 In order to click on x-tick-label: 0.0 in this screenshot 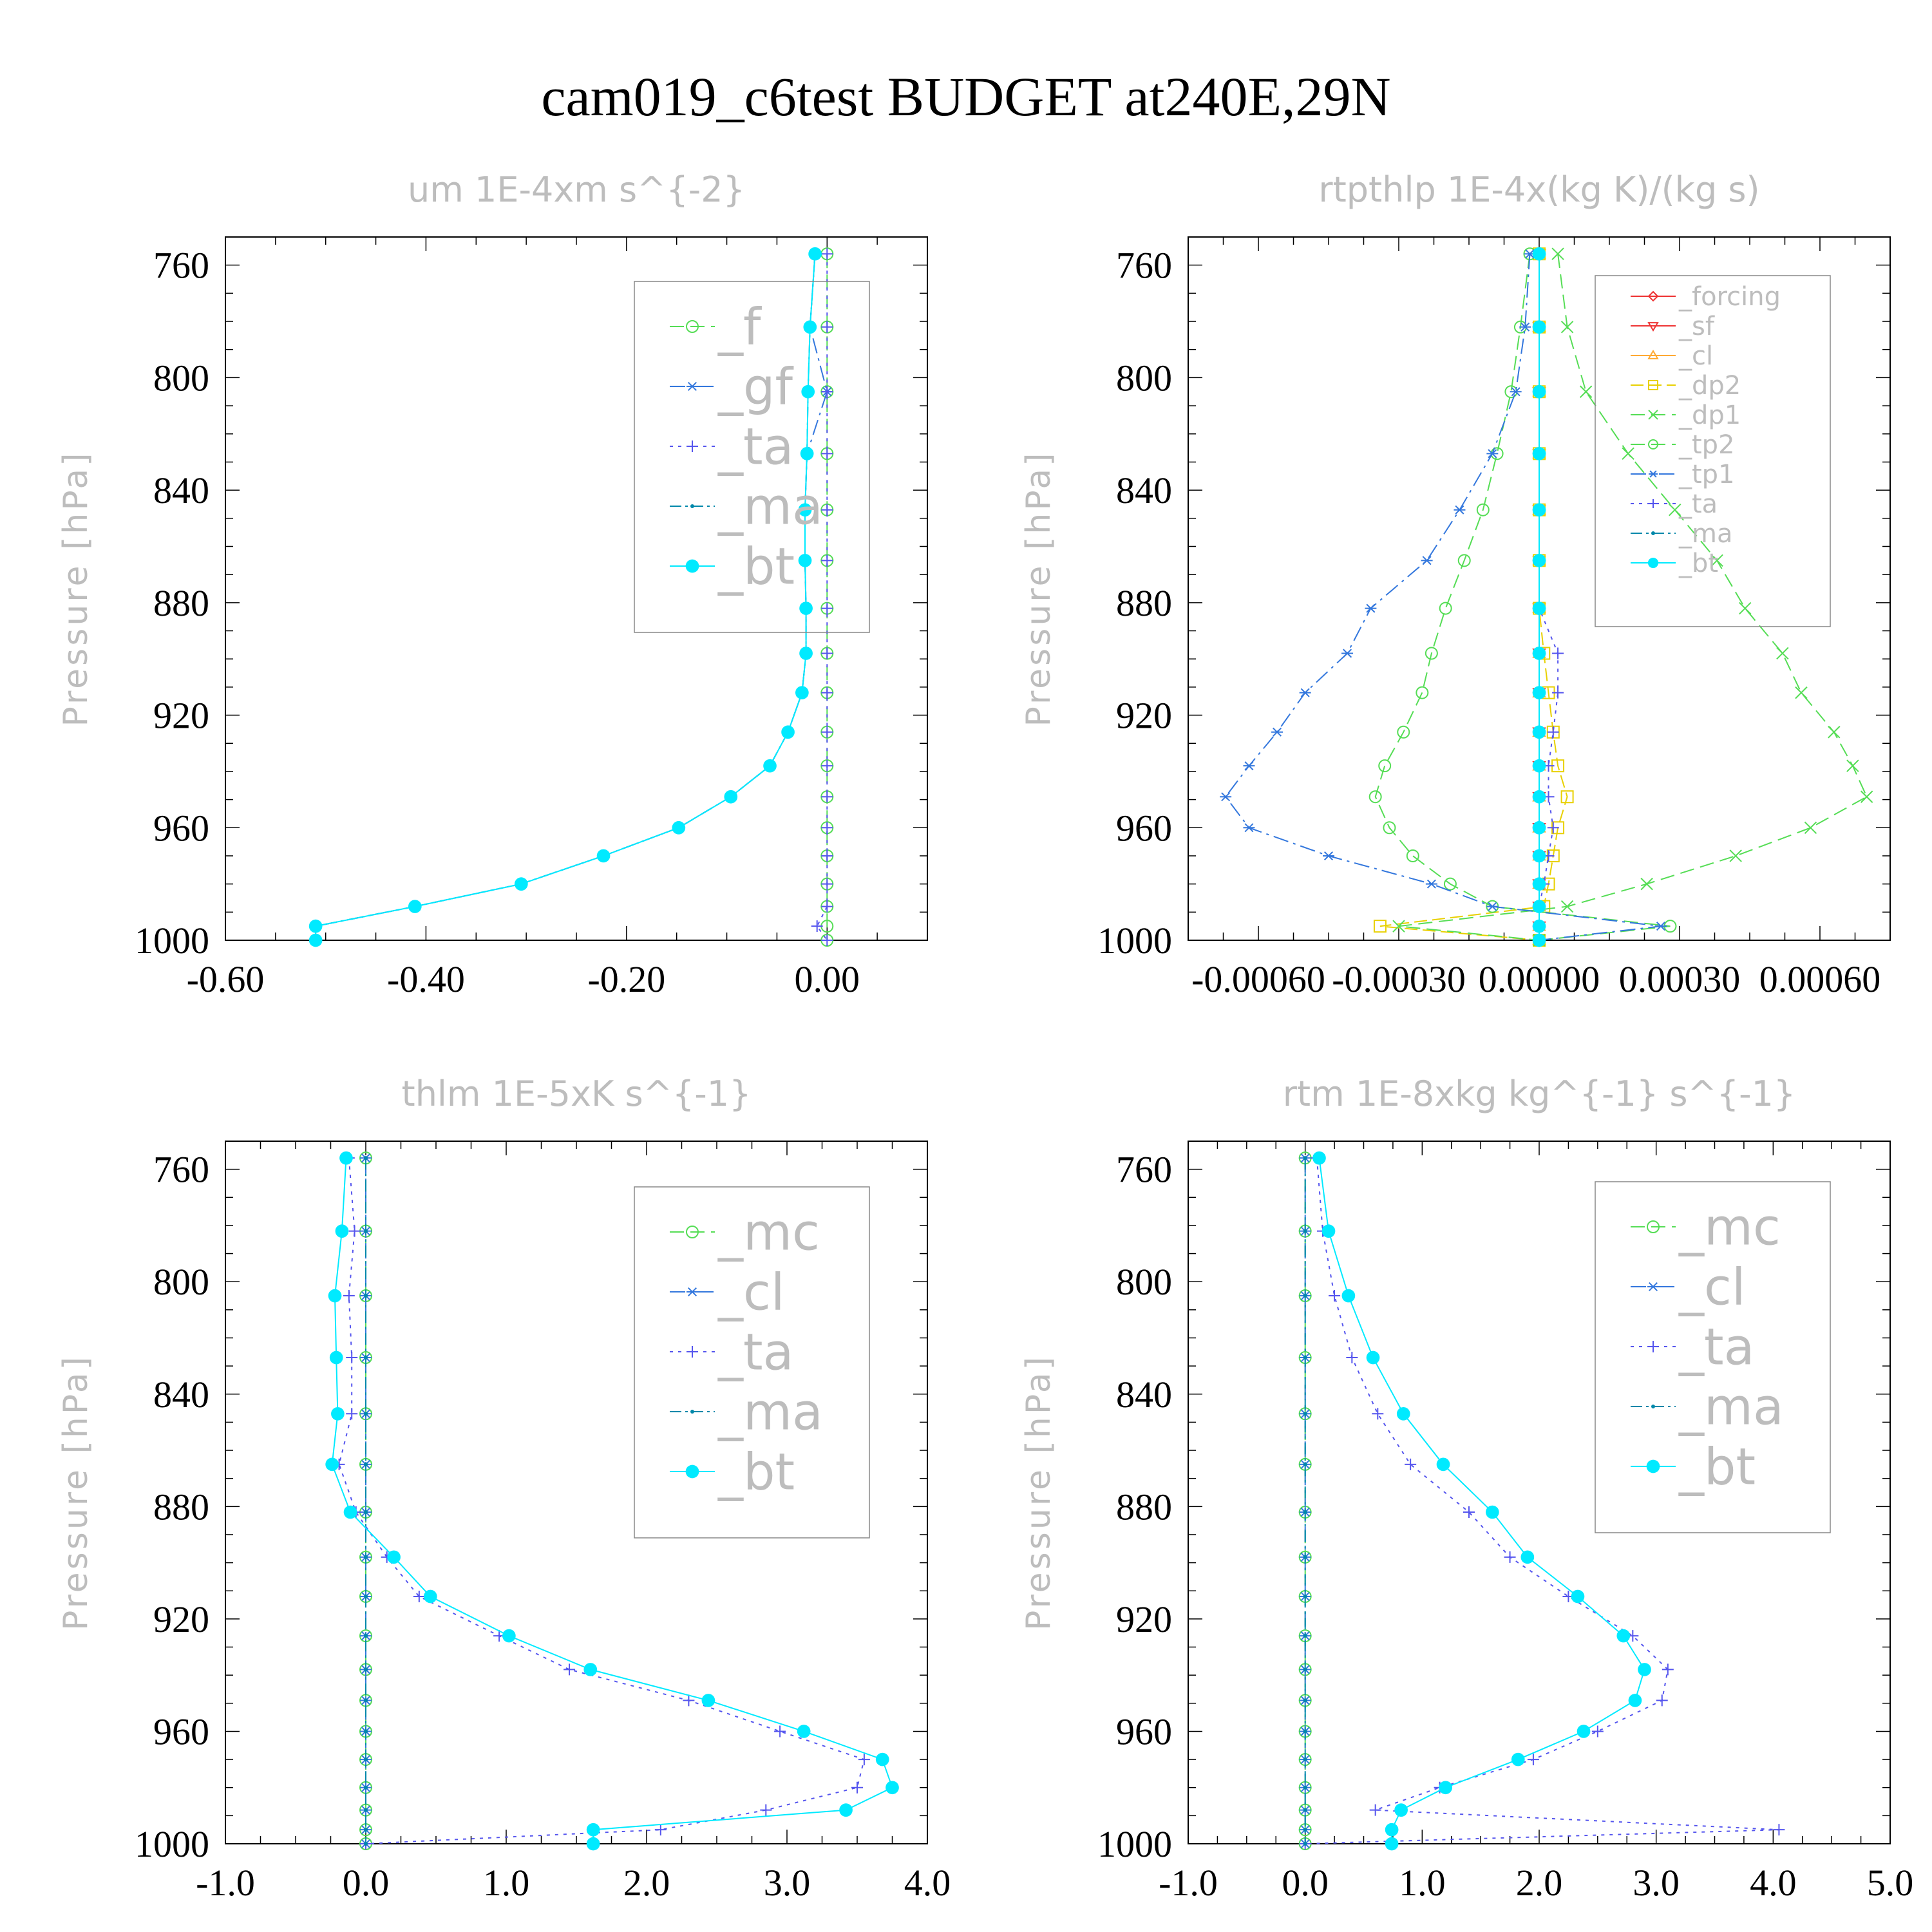, I will do `click(1305, 1883)`.